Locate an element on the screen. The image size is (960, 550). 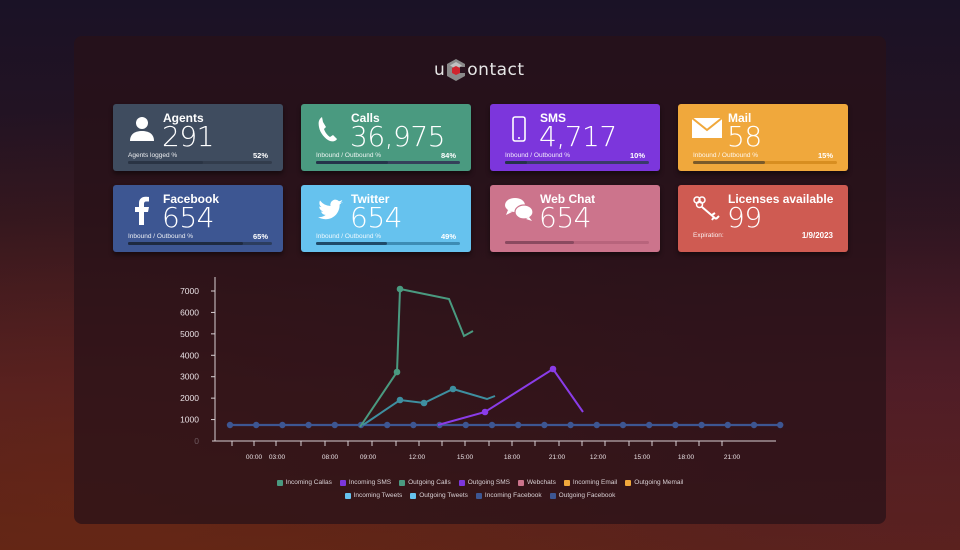
legend-label: Outgoing Facebook is located at coordinates (587, 495).